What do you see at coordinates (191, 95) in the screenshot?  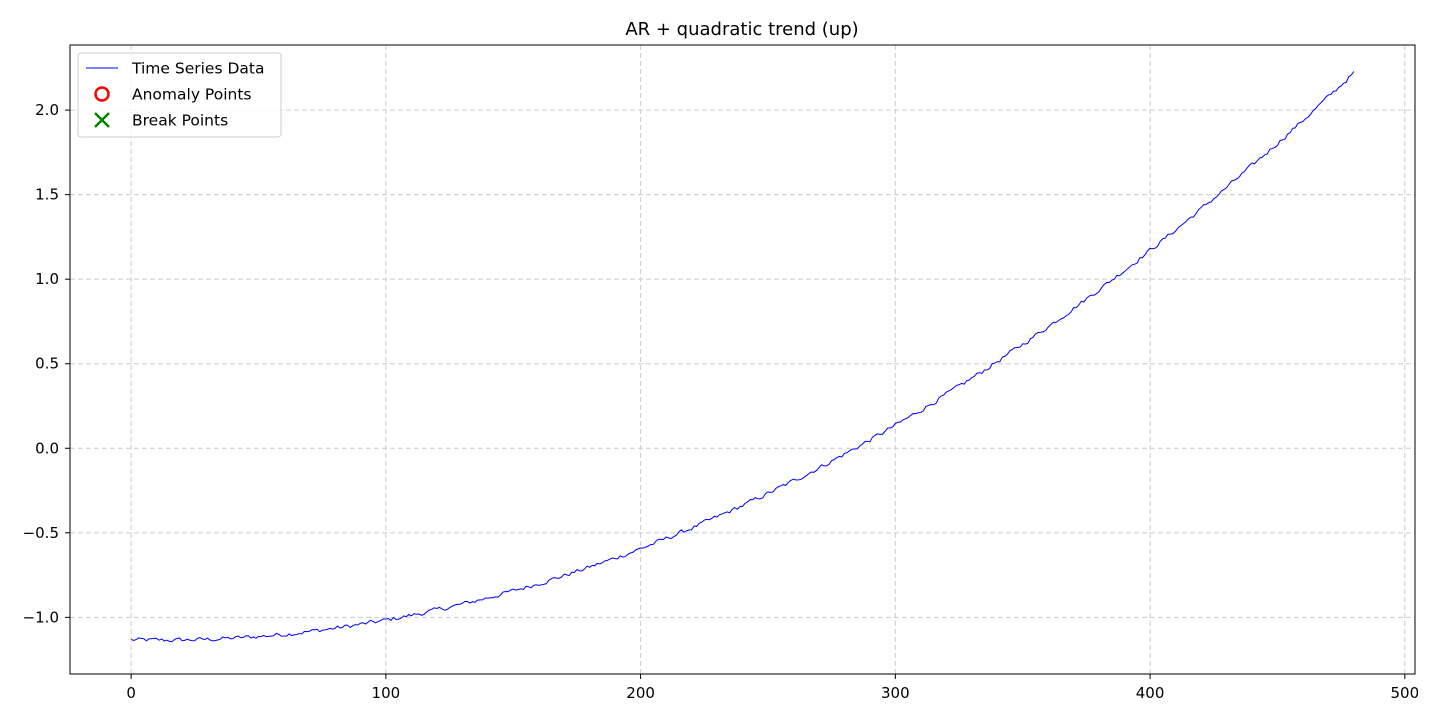 I see `legend-label: Anomaly Points` at bounding box center [191, 95].